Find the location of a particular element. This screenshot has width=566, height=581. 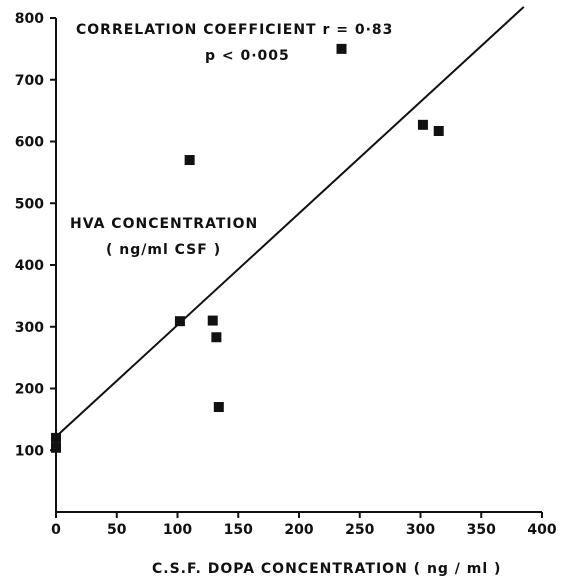

x-axis-label: C.S.F. DOPA CONCENTRATION ( ng / ml ) is located at coordinates (326, 569).